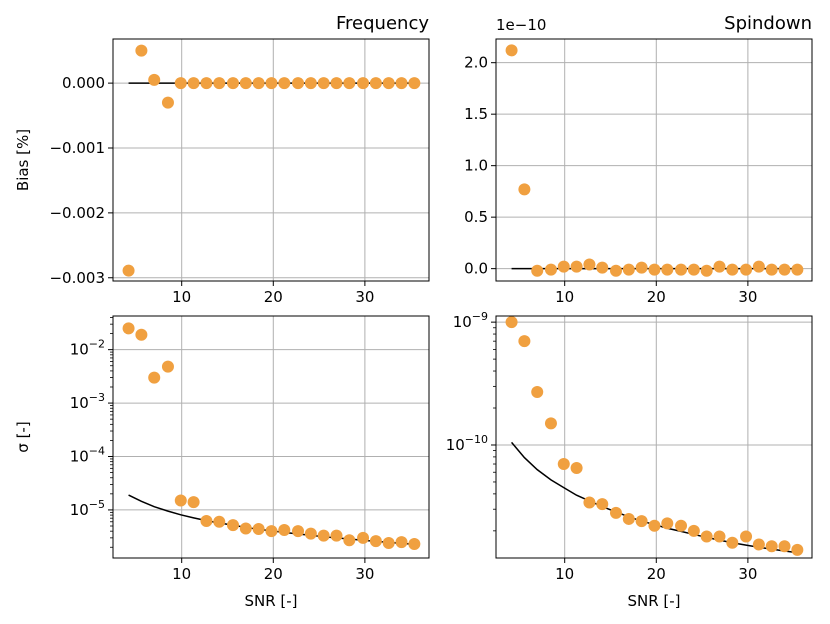 Image resolution: width=830 pixels, height=624 pixels. I want to click on y-tick-label: 0.0, so click(476, 269).